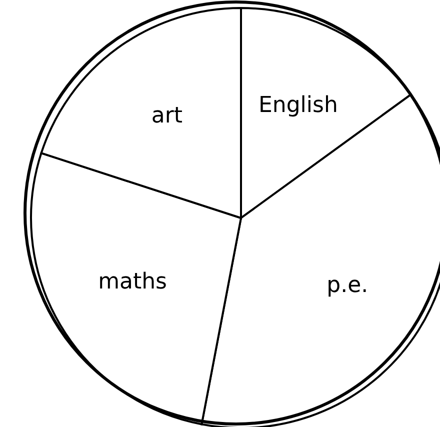  Describe the element at coordinates (347, 285) in the screenshot. I see `slice-label: p.e.` at that location.